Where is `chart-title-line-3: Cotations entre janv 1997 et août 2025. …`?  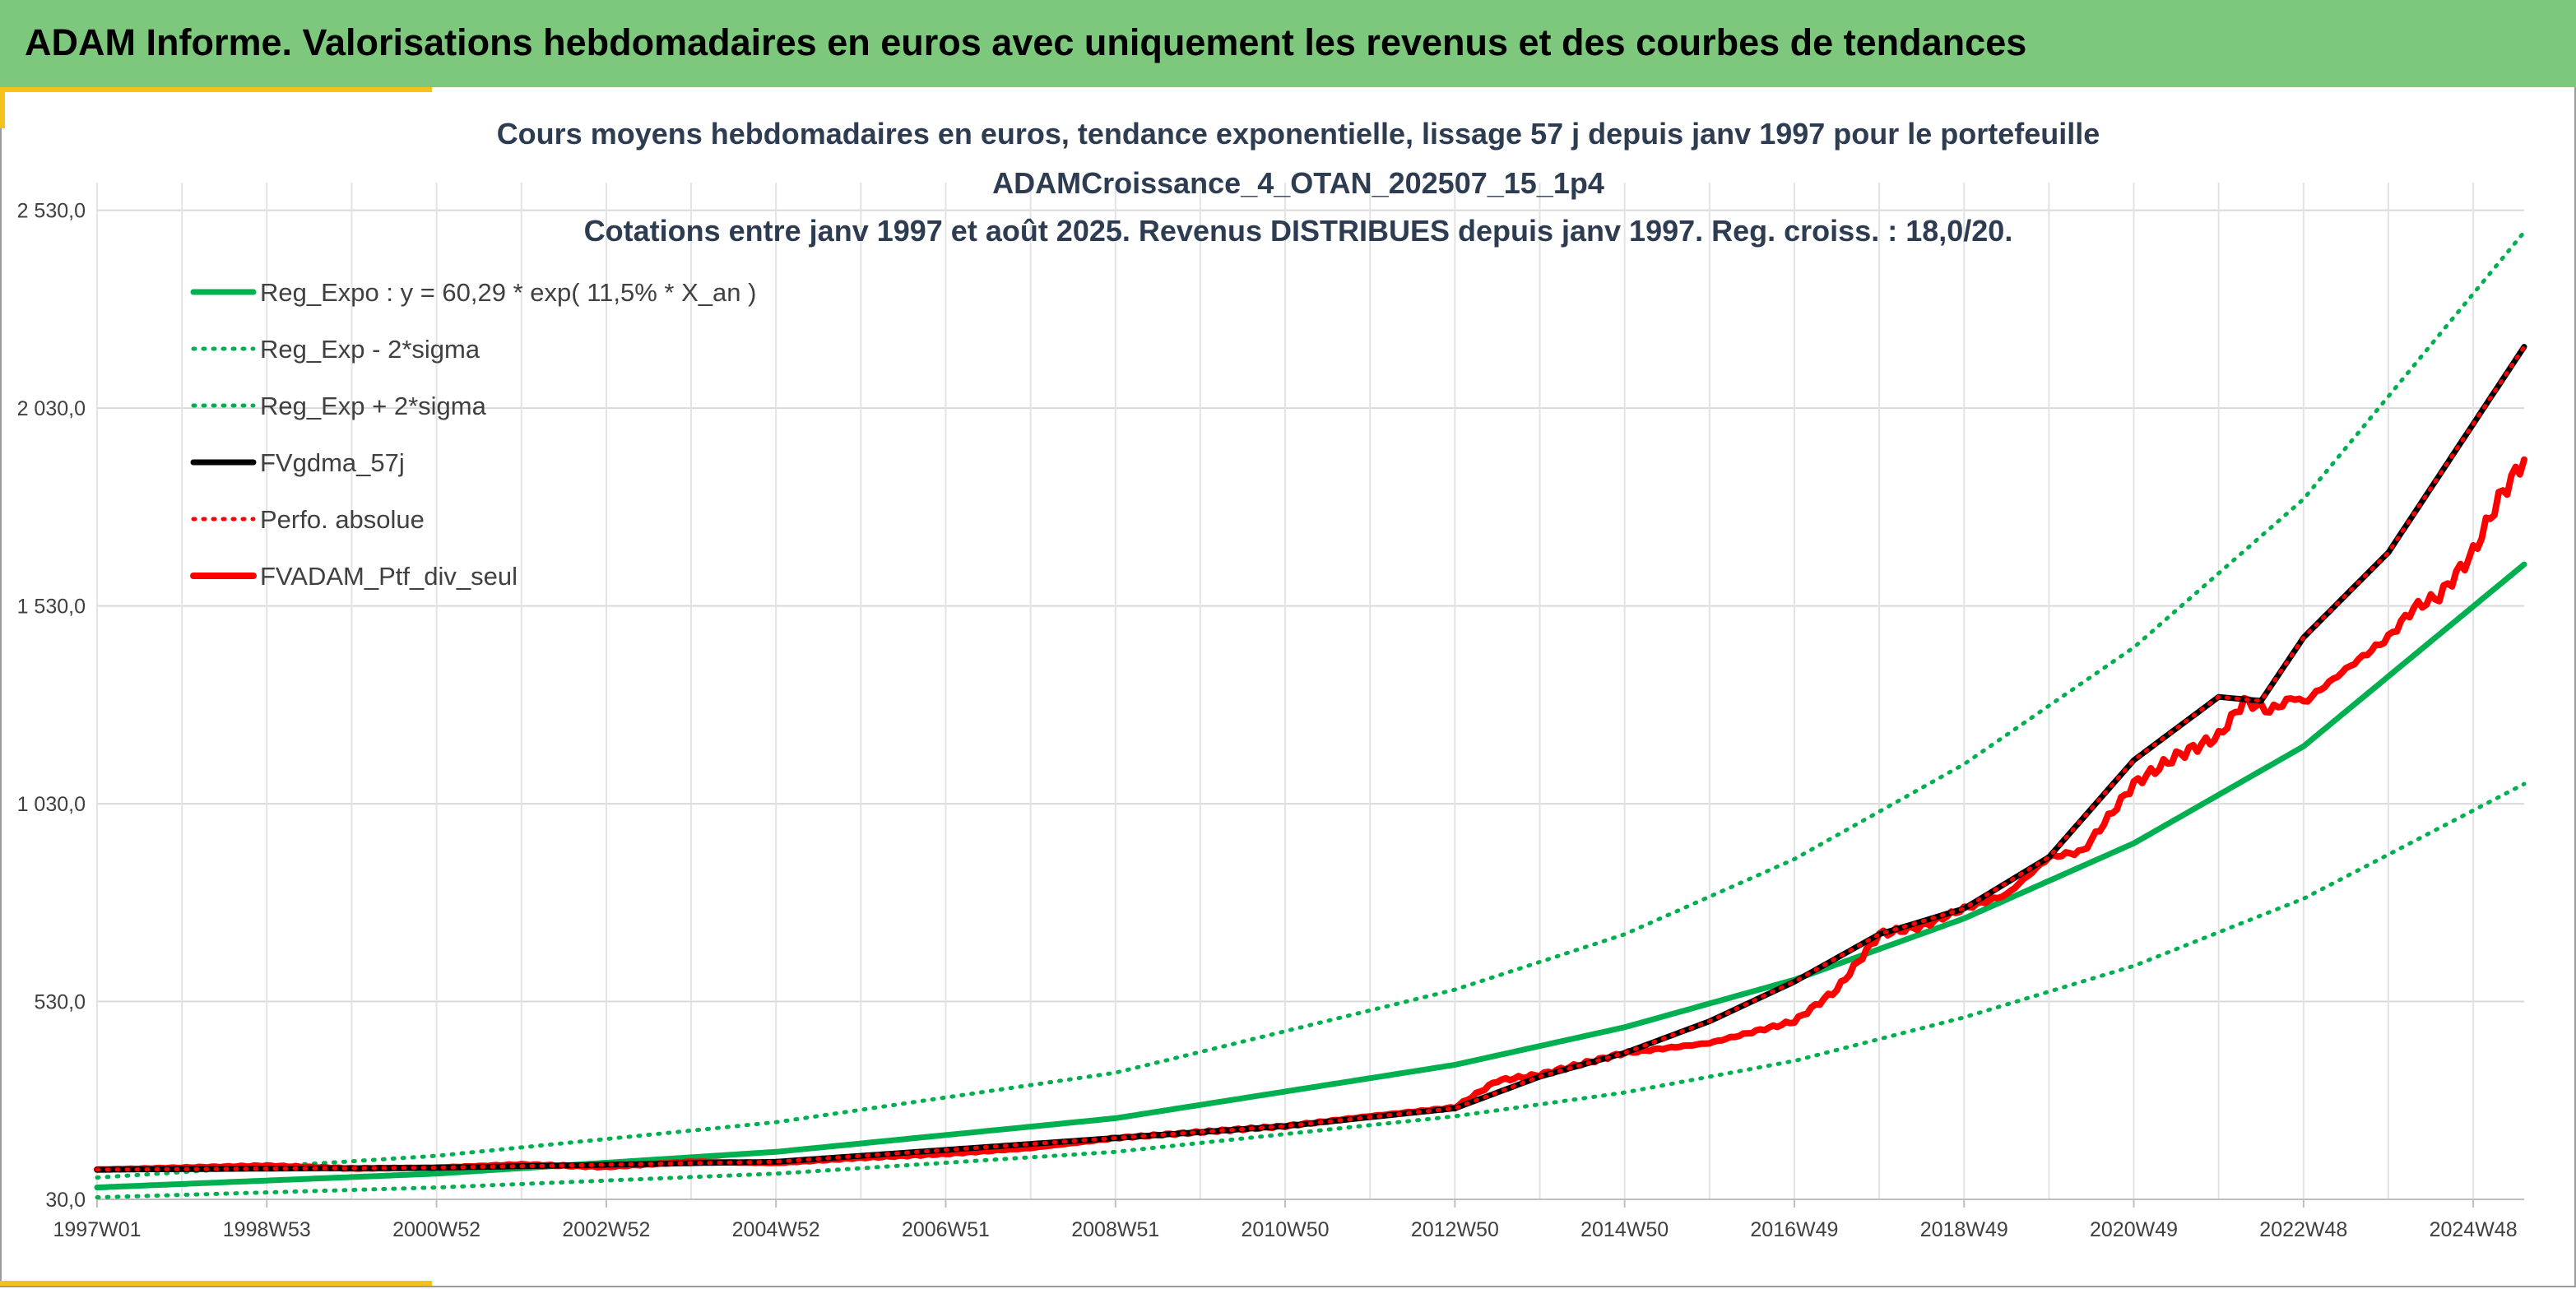
chart-title-line-3: Cotations entre janv 1997 et août 2025. … is located at coordinates (1298, 231).